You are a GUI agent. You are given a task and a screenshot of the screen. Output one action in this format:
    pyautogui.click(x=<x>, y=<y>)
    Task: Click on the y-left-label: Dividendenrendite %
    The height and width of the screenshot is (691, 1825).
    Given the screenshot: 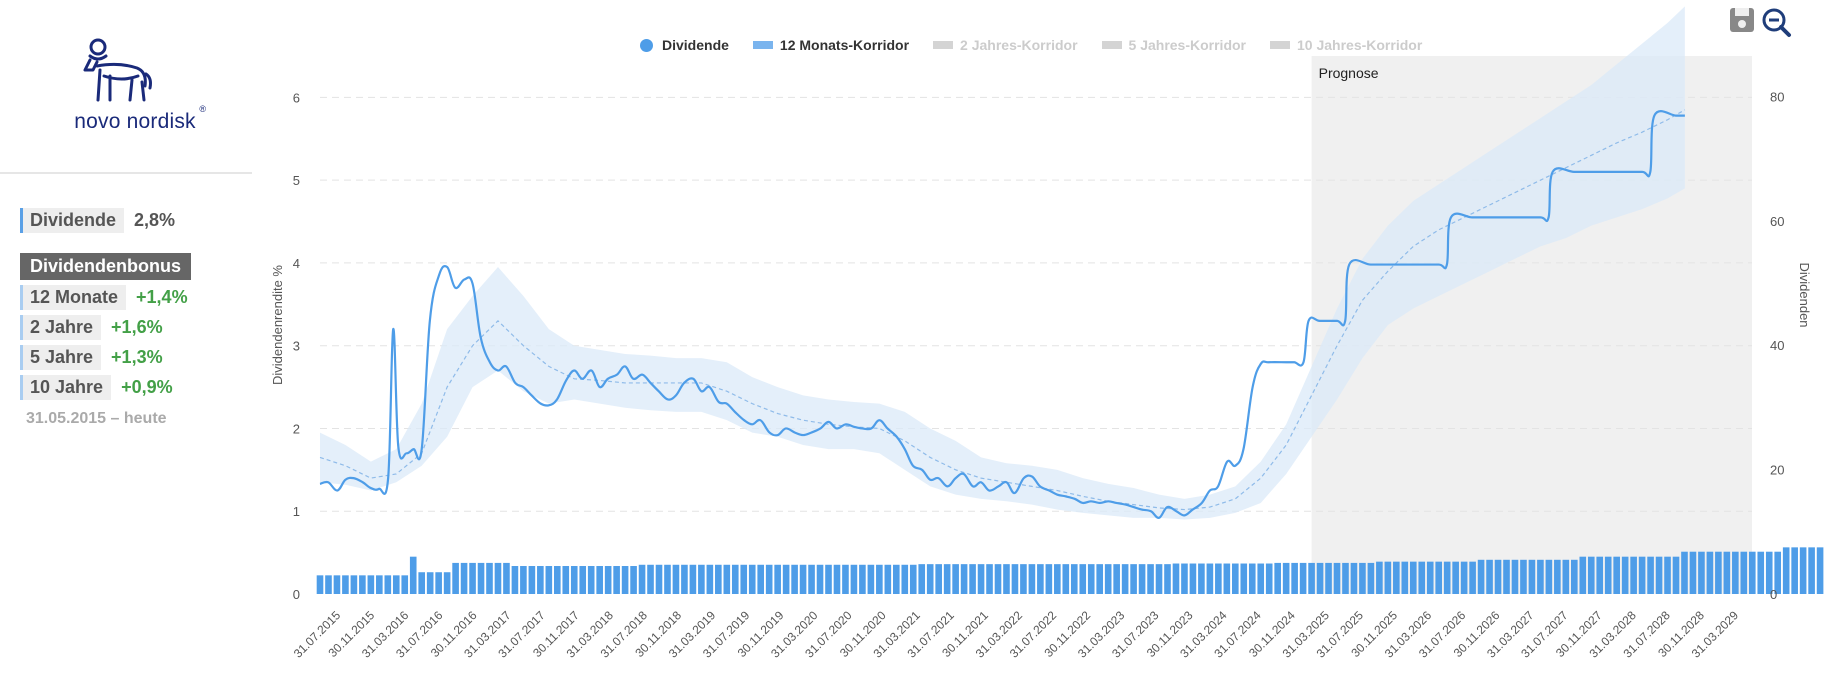 What is the action you would take?
    pyautogui.click(x=277, y=325)
    